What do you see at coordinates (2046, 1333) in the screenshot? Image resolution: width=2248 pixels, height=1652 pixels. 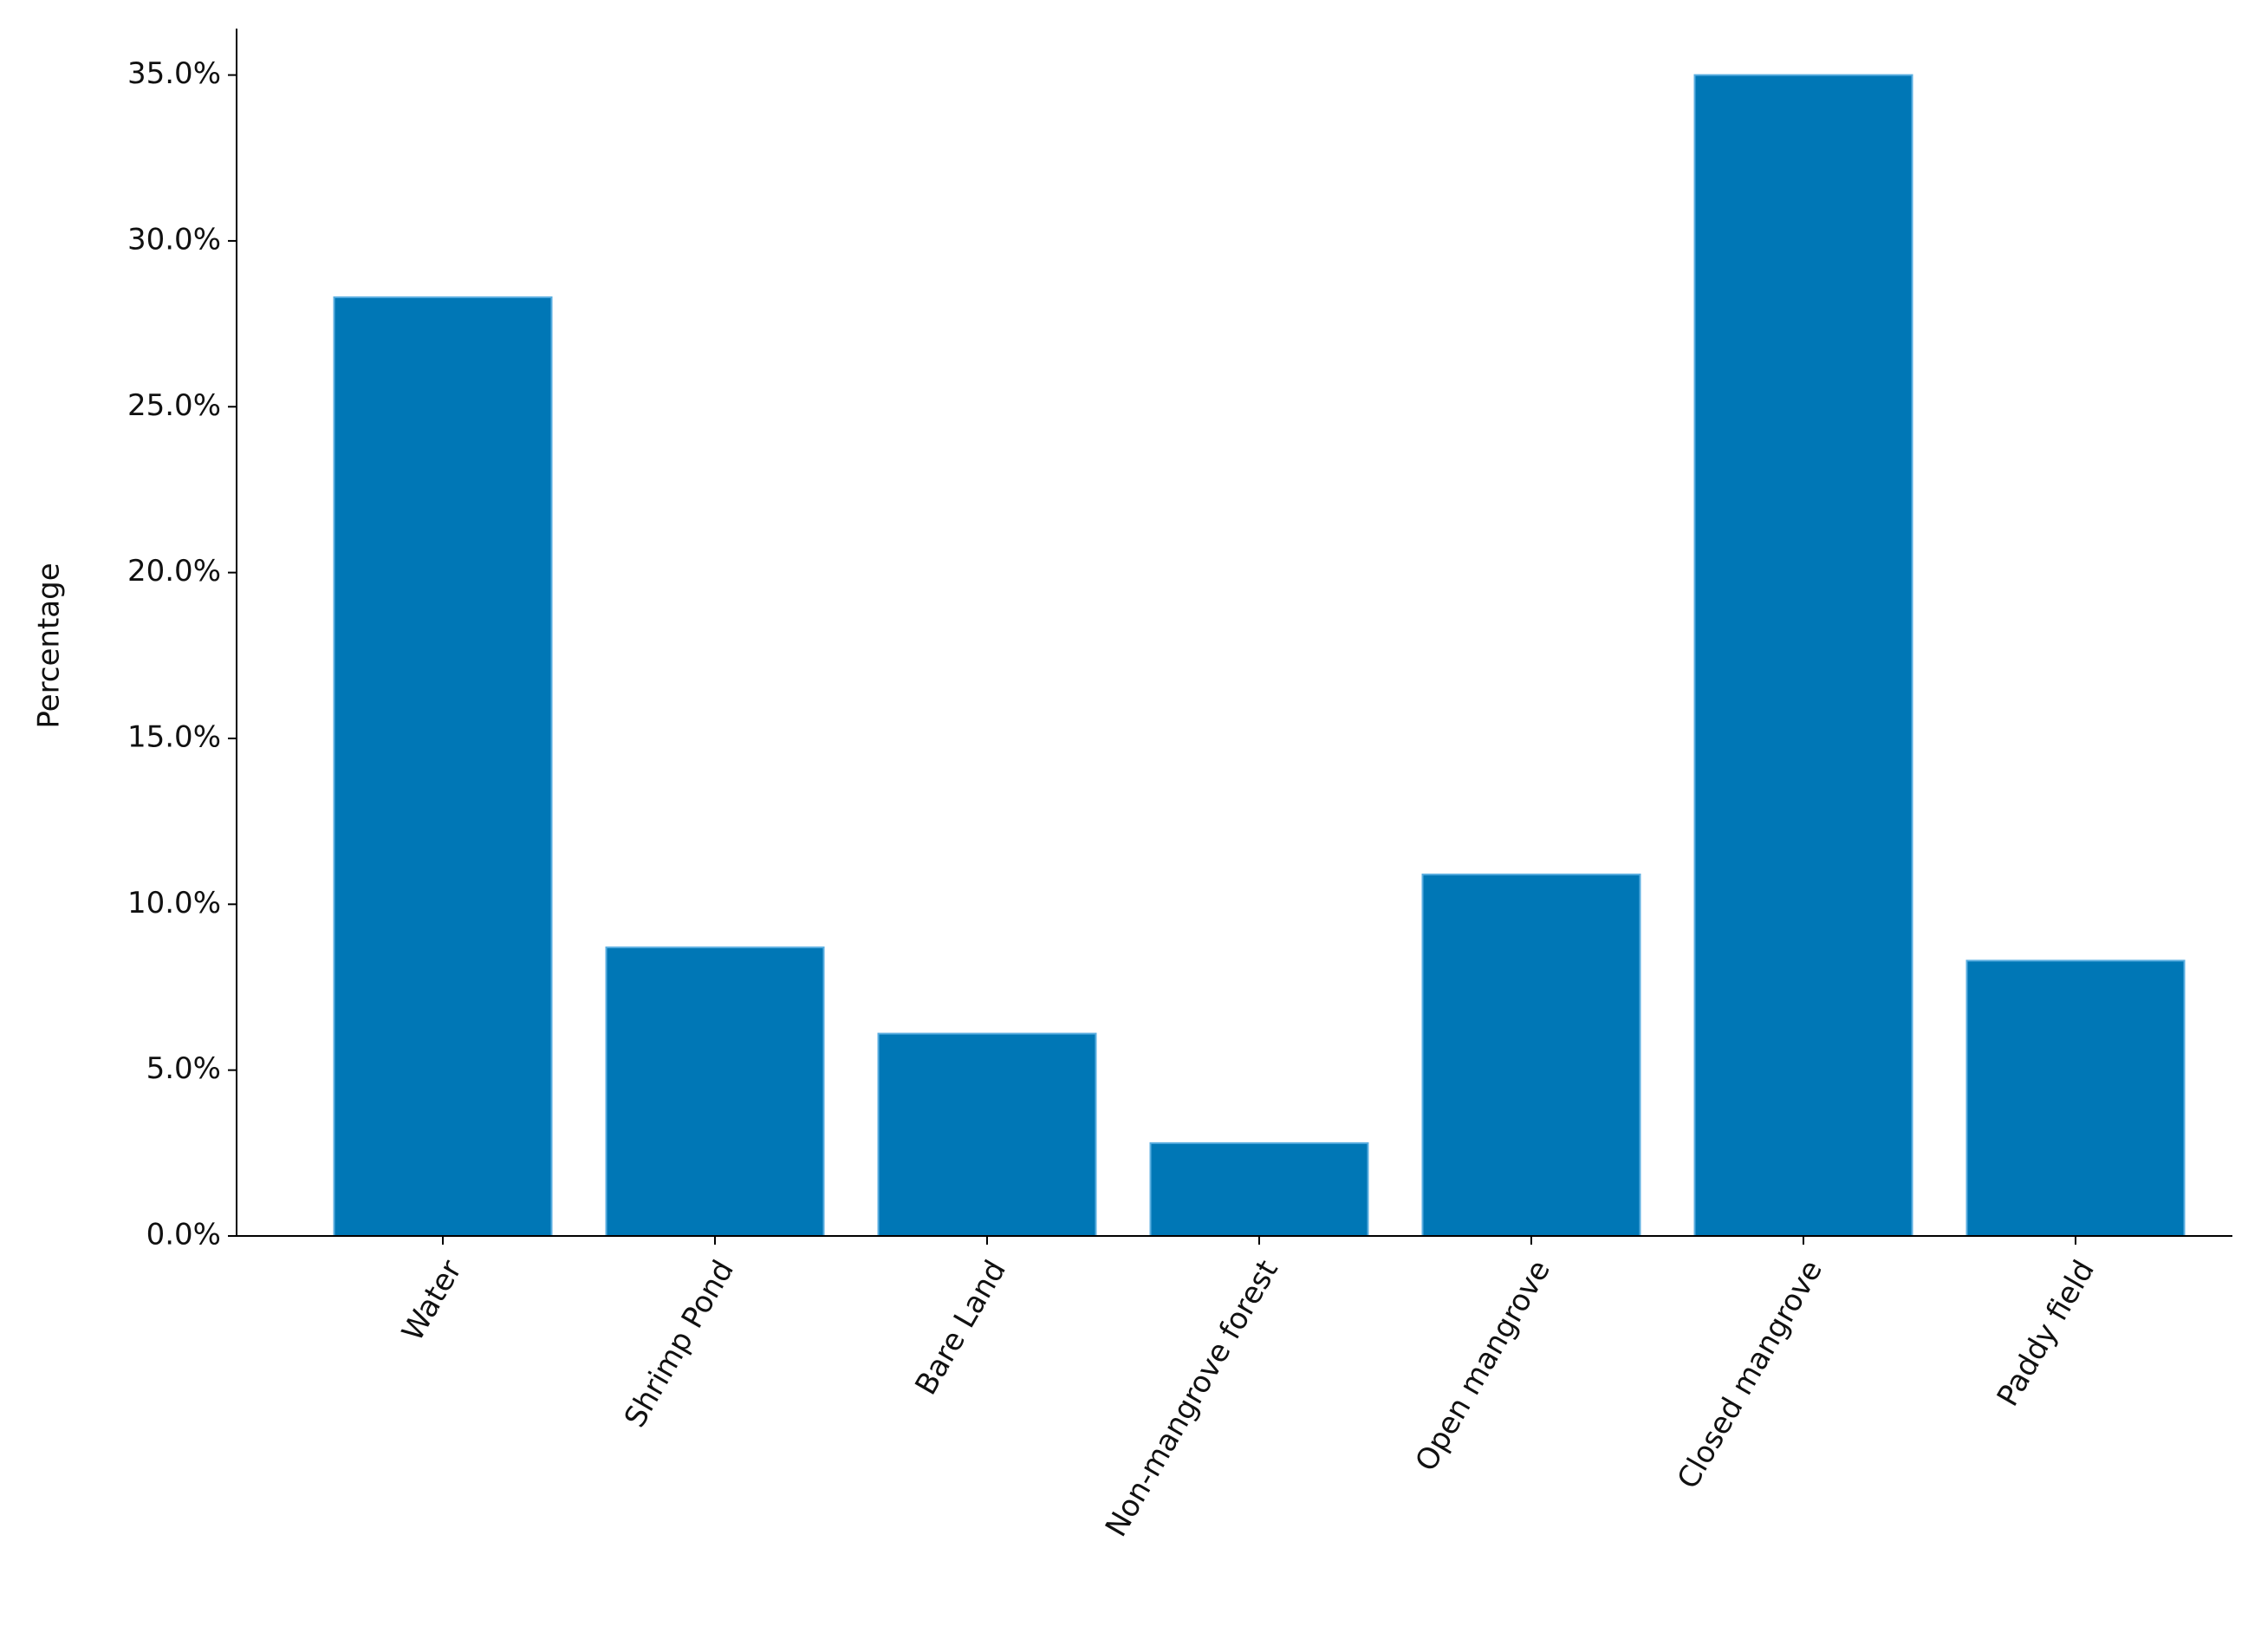 I see `x-tick-label: Paddy field` at bounding box center [2046, 1333].